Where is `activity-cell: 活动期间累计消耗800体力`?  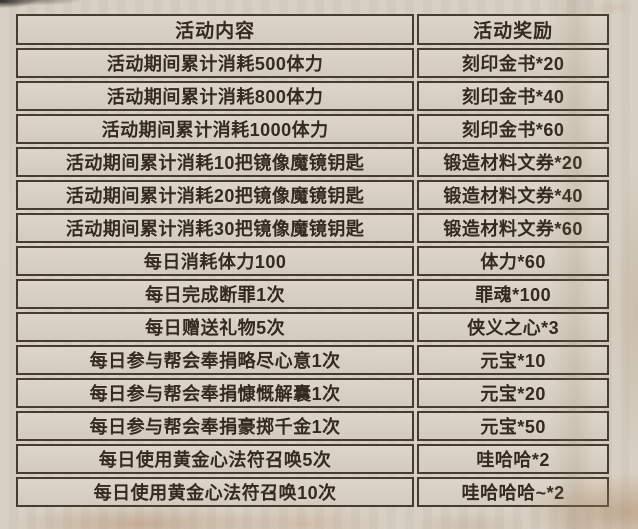 activity-cell: 活动期间累计消耗800体力 is located at coordinates (215, 96).